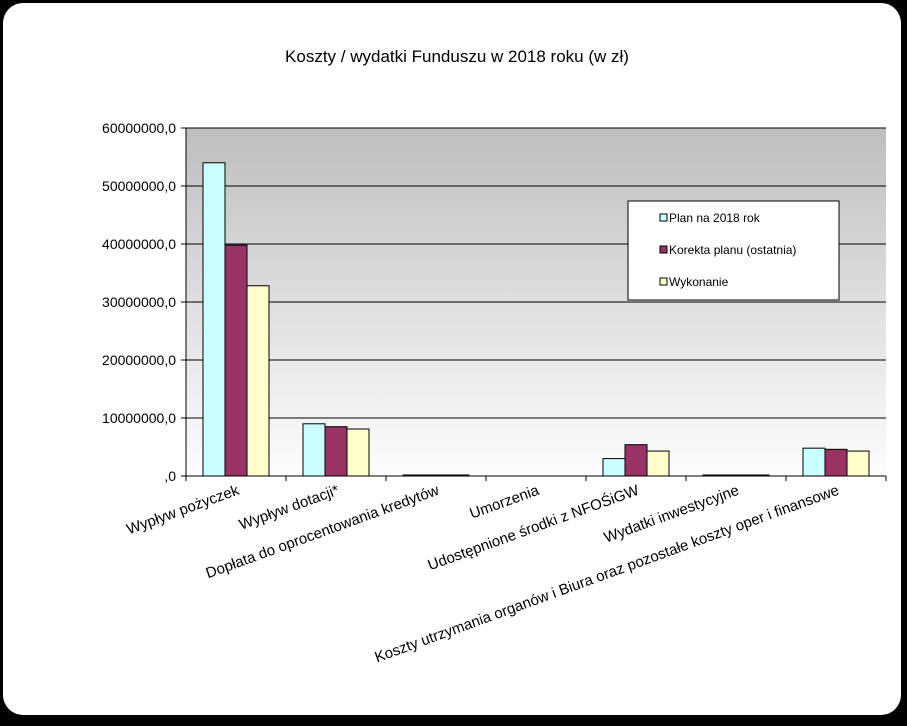 This screenshot has height=726, width=907. I want to click on legend-label: Korekta planu (ostatnia), so click(732, 250).